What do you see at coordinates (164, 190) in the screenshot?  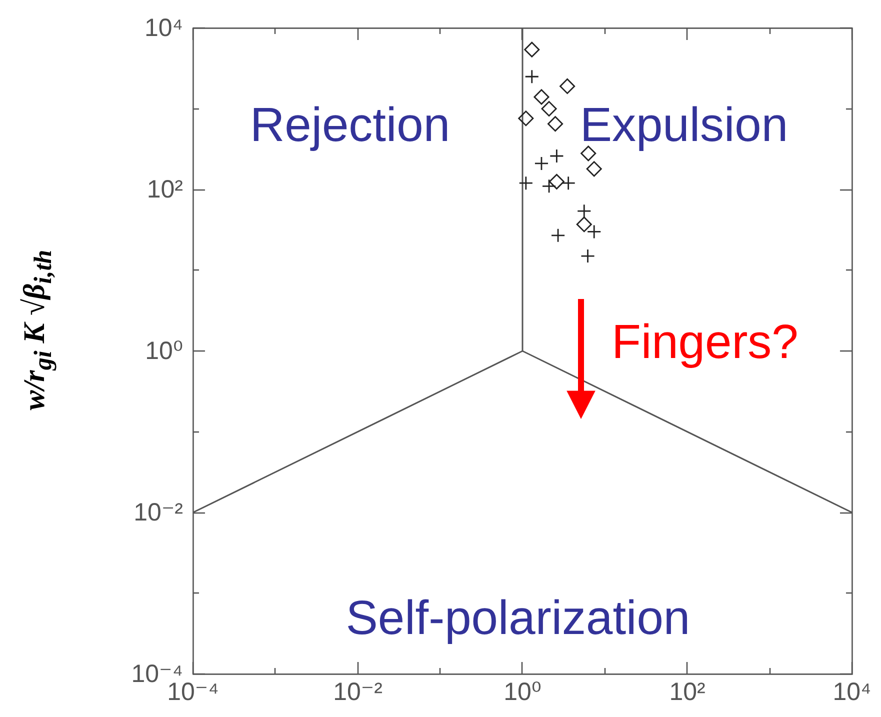 I see `y-tick-label: 10²` at bounding box center [164, 190].